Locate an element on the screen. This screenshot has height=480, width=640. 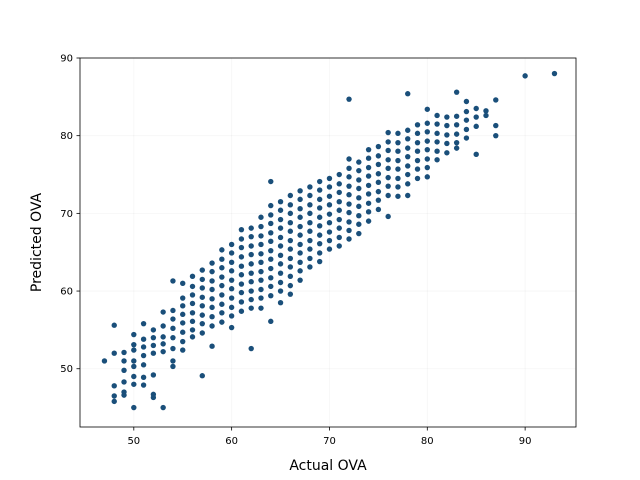
y-tick-label: 60 is located at coordinates (66, 292).